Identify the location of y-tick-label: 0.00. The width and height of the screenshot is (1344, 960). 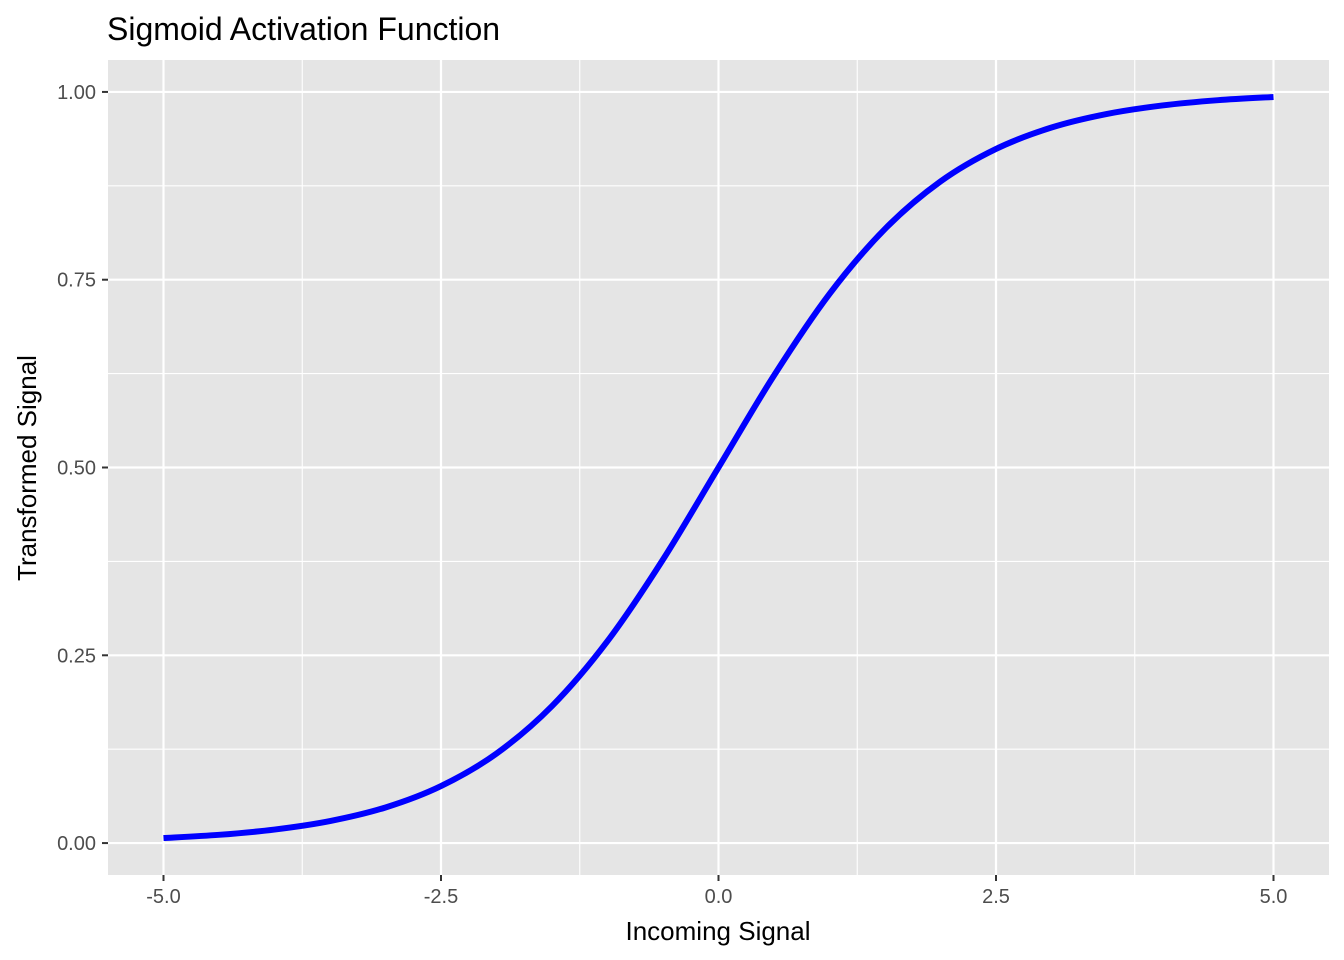
(76, 844).